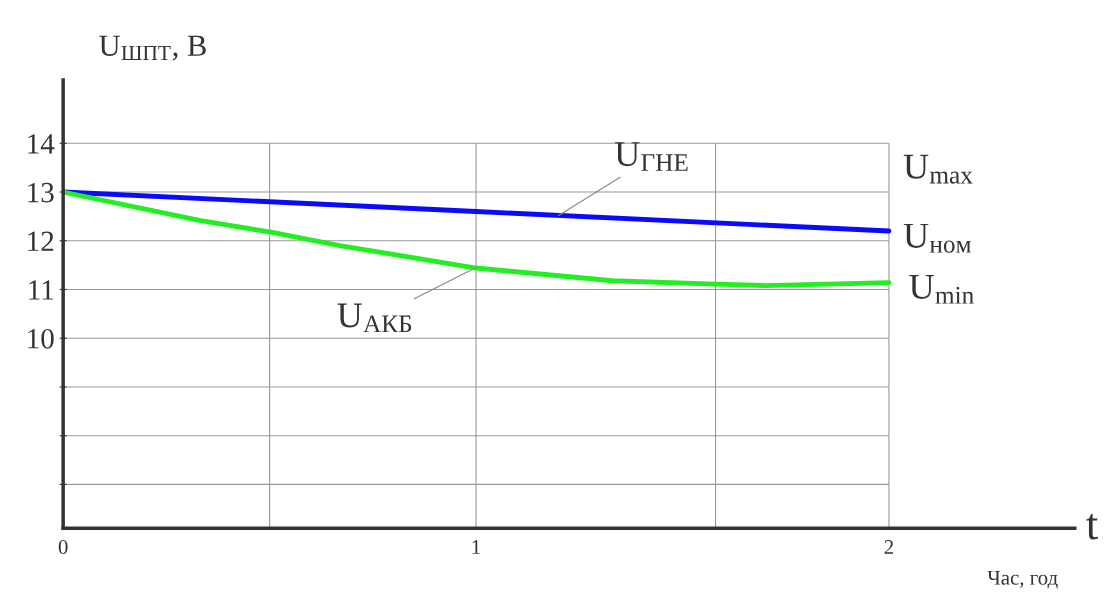  What do you see at coordinates (152, 48) in the screenshot?
I see `y-axis-title: U$_{ШПТ}$, В` at bounding box center [152, 48].